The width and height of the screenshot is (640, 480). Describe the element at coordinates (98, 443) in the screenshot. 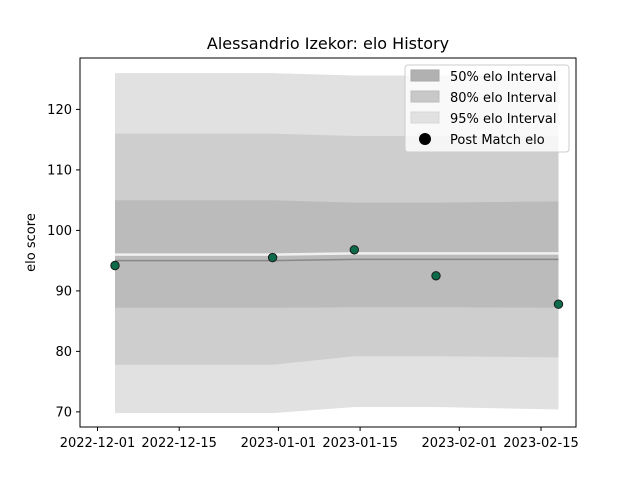

I see `x-tick-label: 2022-12-01` at that location.